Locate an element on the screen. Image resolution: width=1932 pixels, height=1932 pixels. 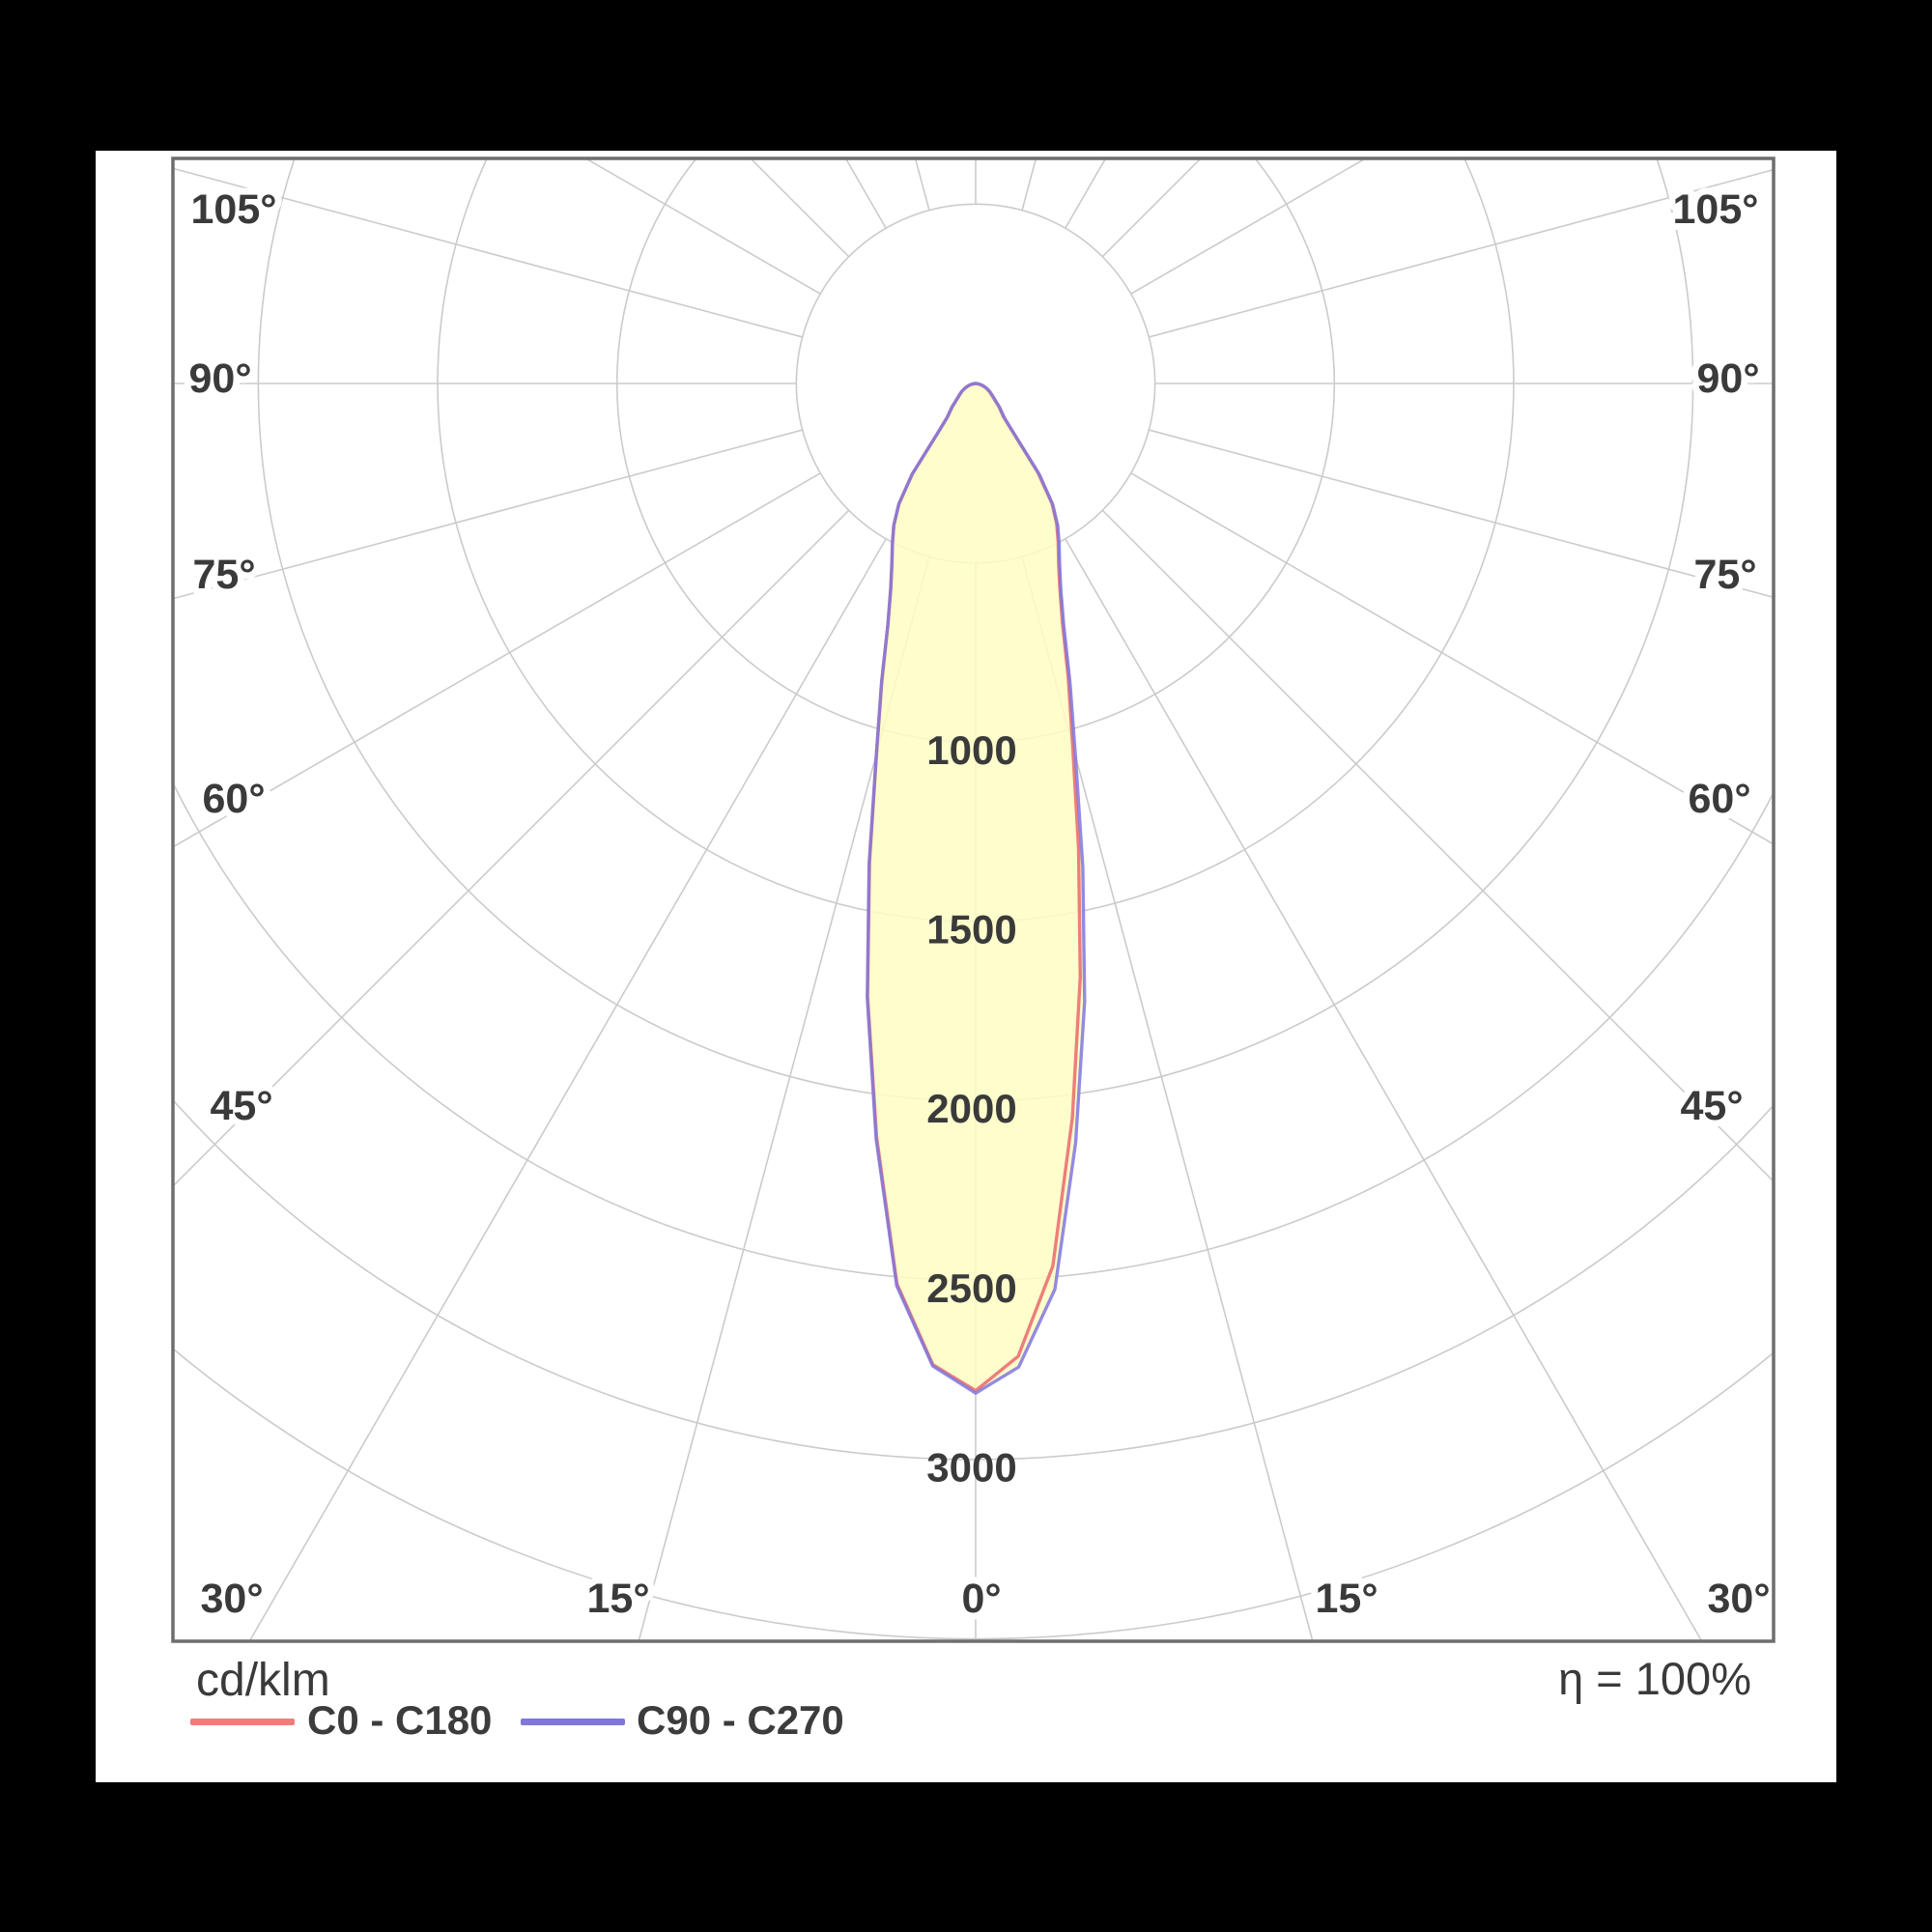
ring-label-1000: 1000 is located at coordinates (971, 750).